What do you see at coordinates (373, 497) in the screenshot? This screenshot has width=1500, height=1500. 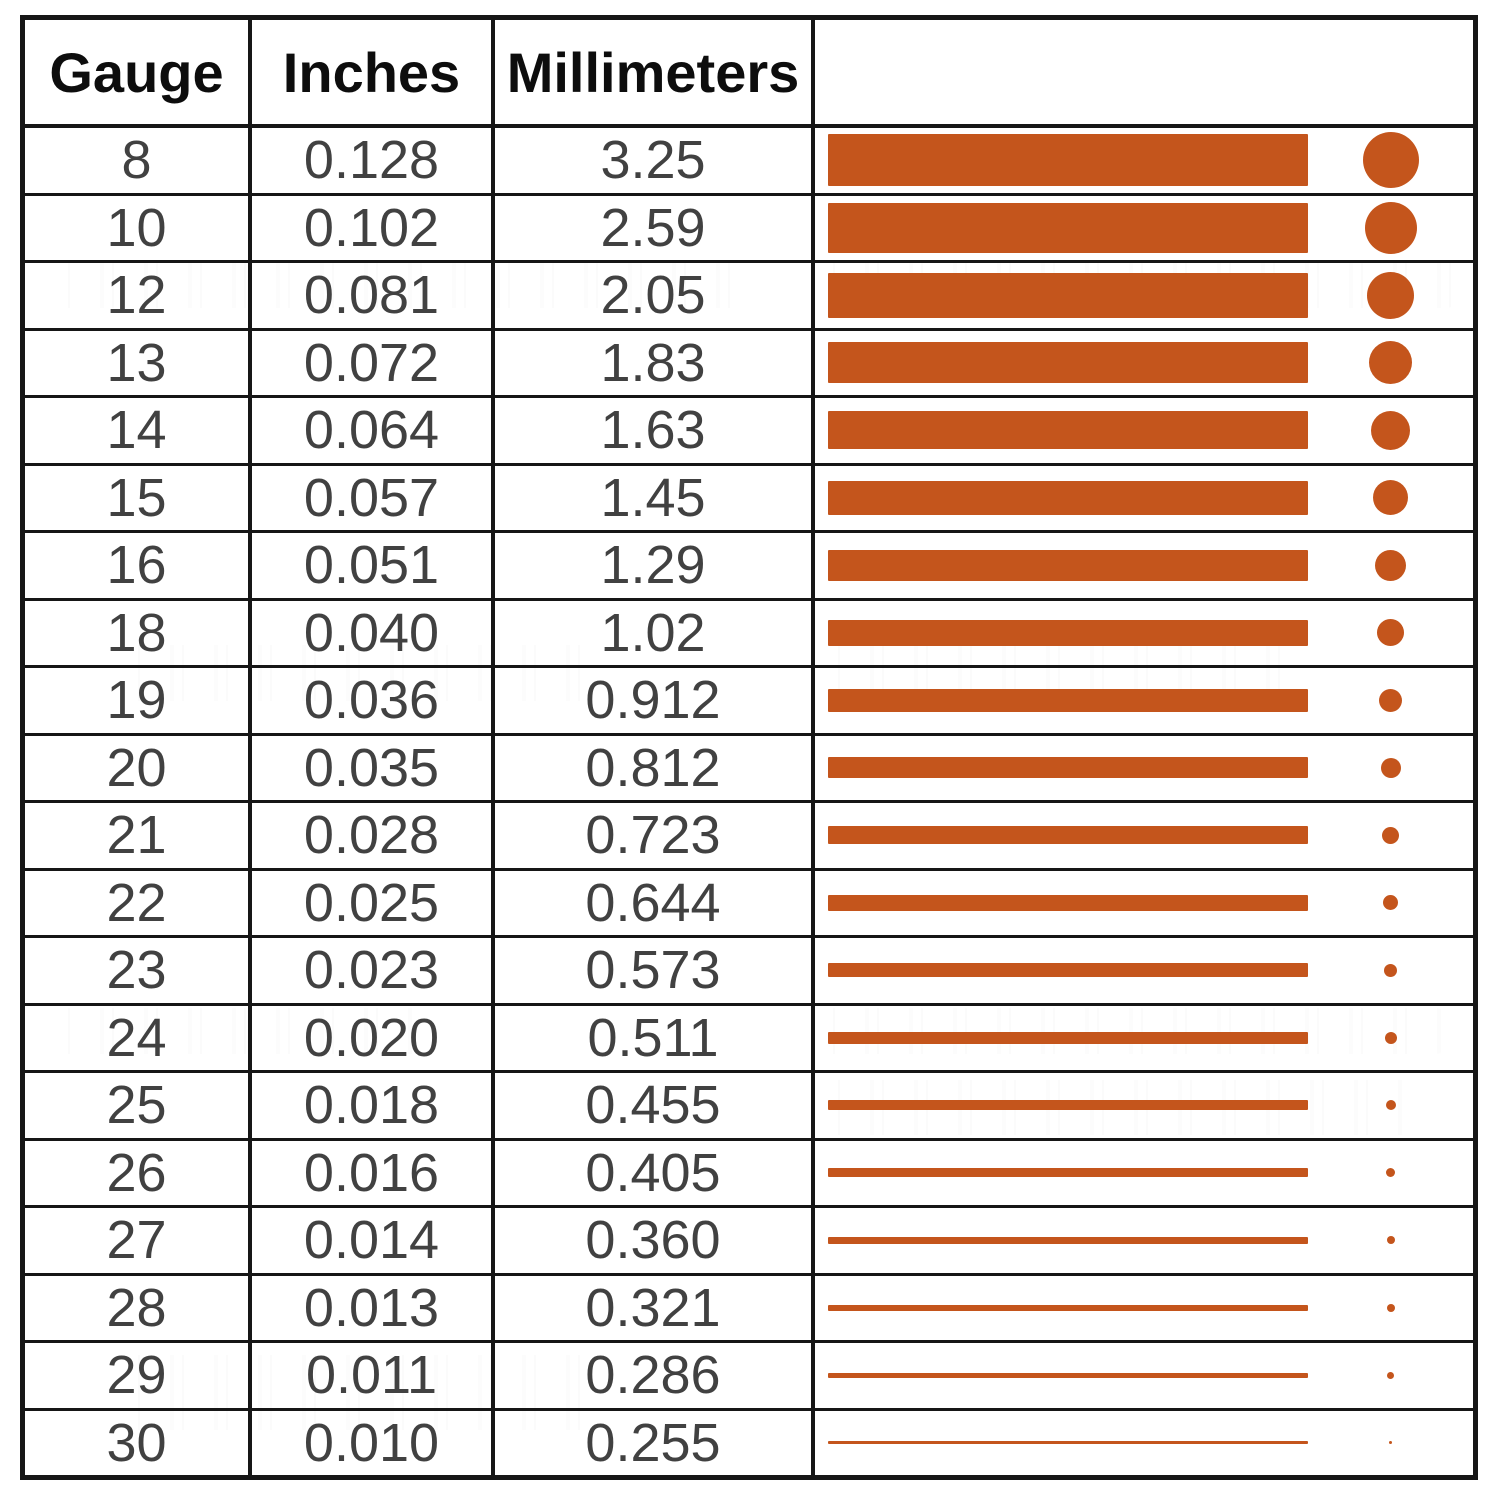 I see `inches-cell: 0.057` at bounding box center [373, 497].